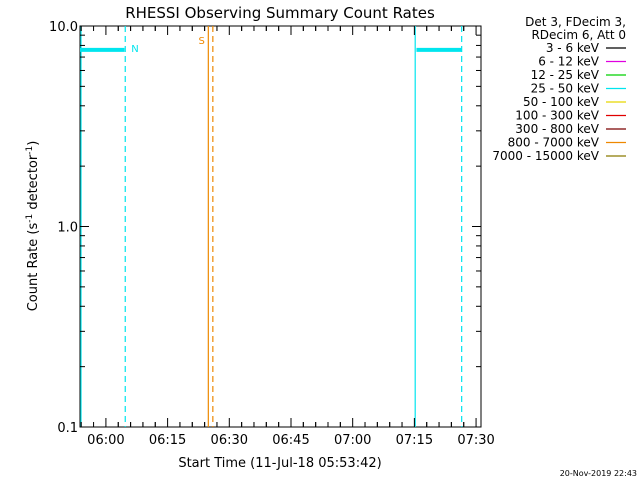 This screenshot has width=640, height=480. I want to click on footer-timestamp: 20-Nov-2019 22:43, so click(598, 473).